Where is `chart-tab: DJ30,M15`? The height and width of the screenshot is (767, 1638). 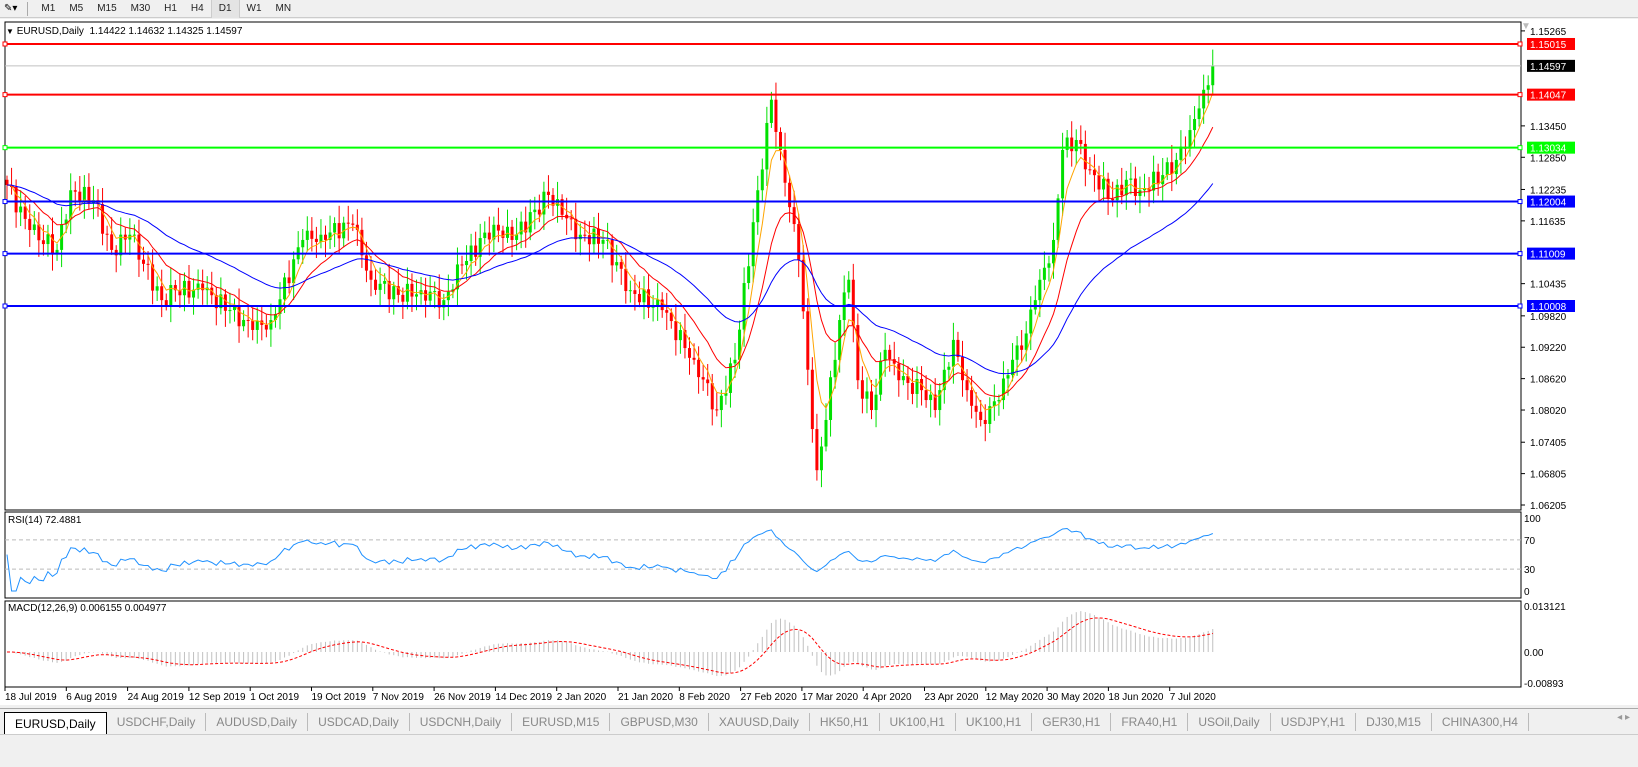
chart-tab: DJ30,M15 is located at coordinates (1394, 721).